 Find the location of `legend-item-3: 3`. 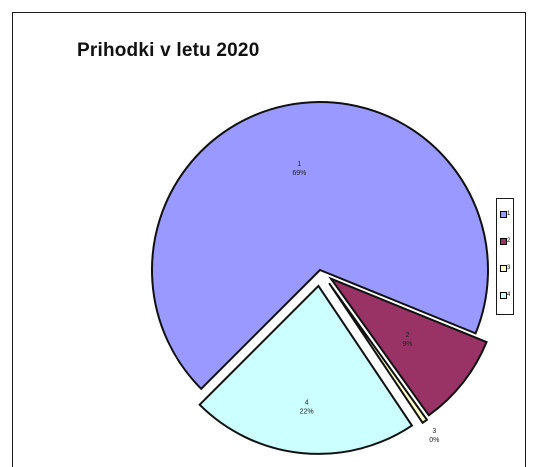

legend-item-3: 3 is located at coordinates (507, 268).